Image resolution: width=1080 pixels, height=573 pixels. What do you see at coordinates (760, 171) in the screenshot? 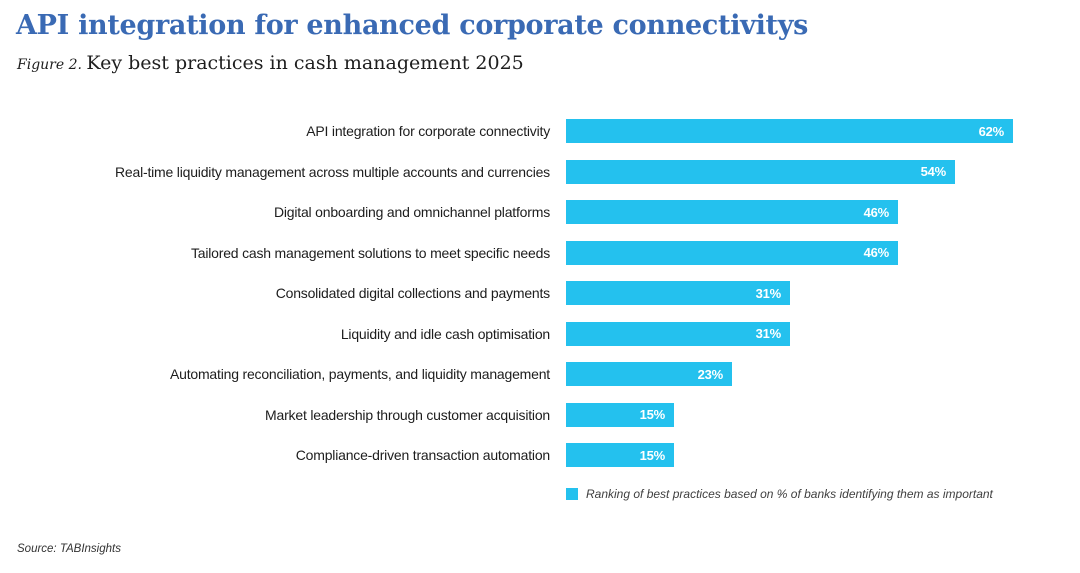
I see `bar: 54%` at bounding box center [760, 171].